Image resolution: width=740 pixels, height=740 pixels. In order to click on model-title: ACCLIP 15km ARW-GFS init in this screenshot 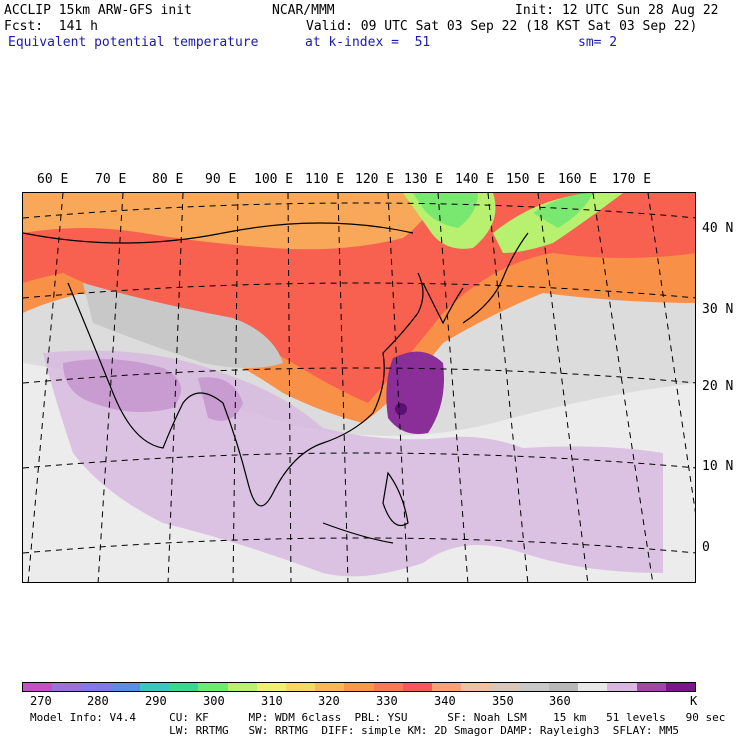, I will do `click(98, 10)`.